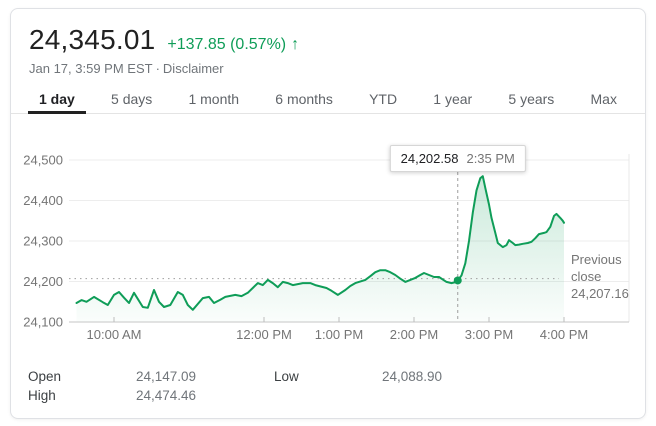 This screenshot has height=426, width=656. Describe the element at coordinates (295, 44) in the screenshot. I see `up-arrow-icon: ↑` at that location.